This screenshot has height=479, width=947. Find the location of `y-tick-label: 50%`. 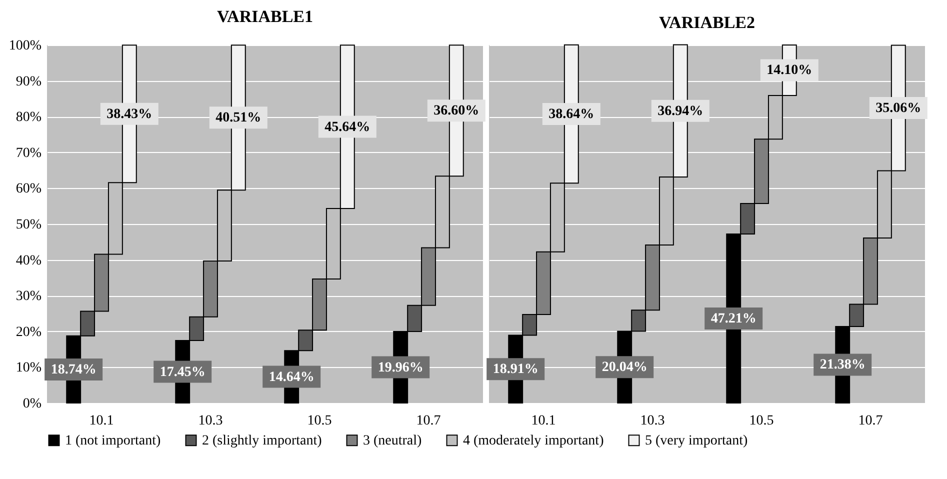

y-tick-label: 50% is located at coordinates (29, 225).